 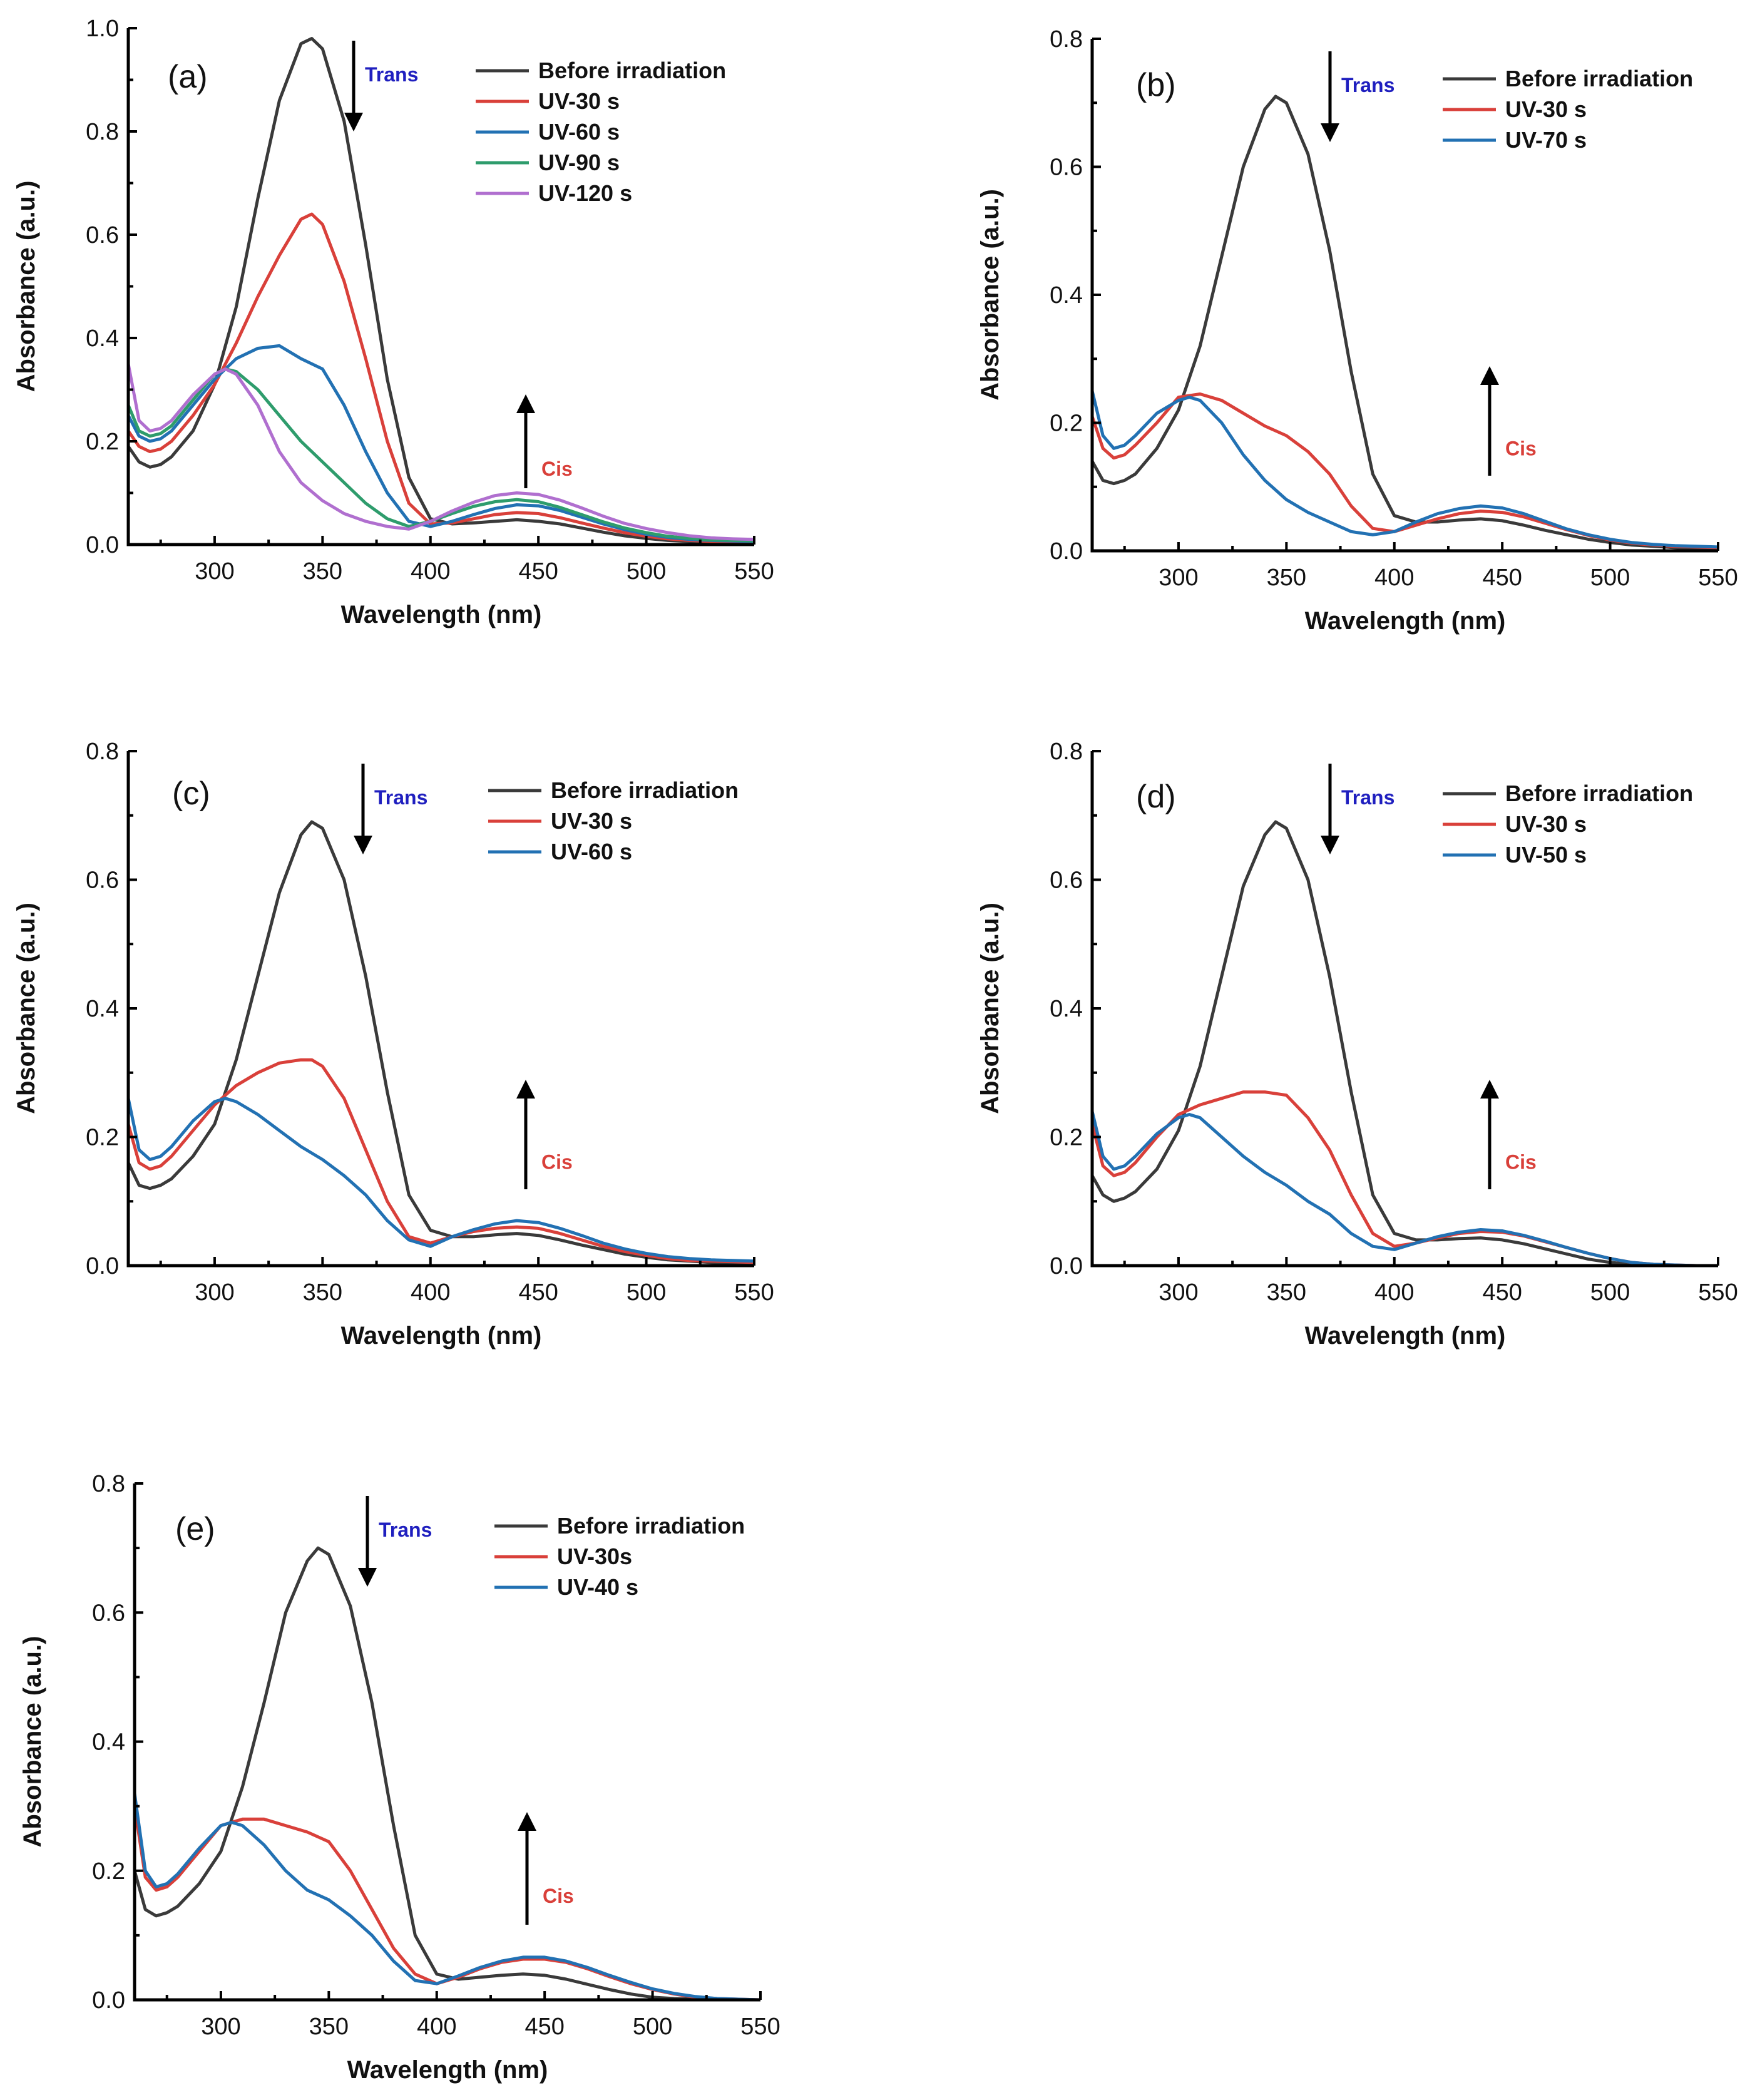 I want to click on legend-label: UV-60 s, so click(x=591, y=851).